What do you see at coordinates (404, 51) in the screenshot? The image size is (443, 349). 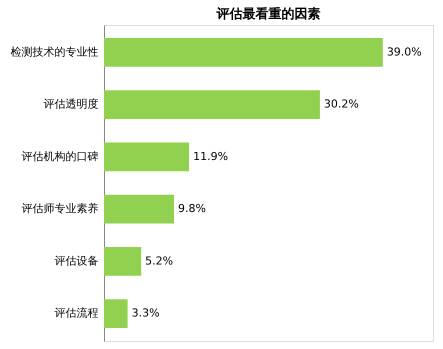 I see `data-label: 39.0%` at bounding box center [404, 51].